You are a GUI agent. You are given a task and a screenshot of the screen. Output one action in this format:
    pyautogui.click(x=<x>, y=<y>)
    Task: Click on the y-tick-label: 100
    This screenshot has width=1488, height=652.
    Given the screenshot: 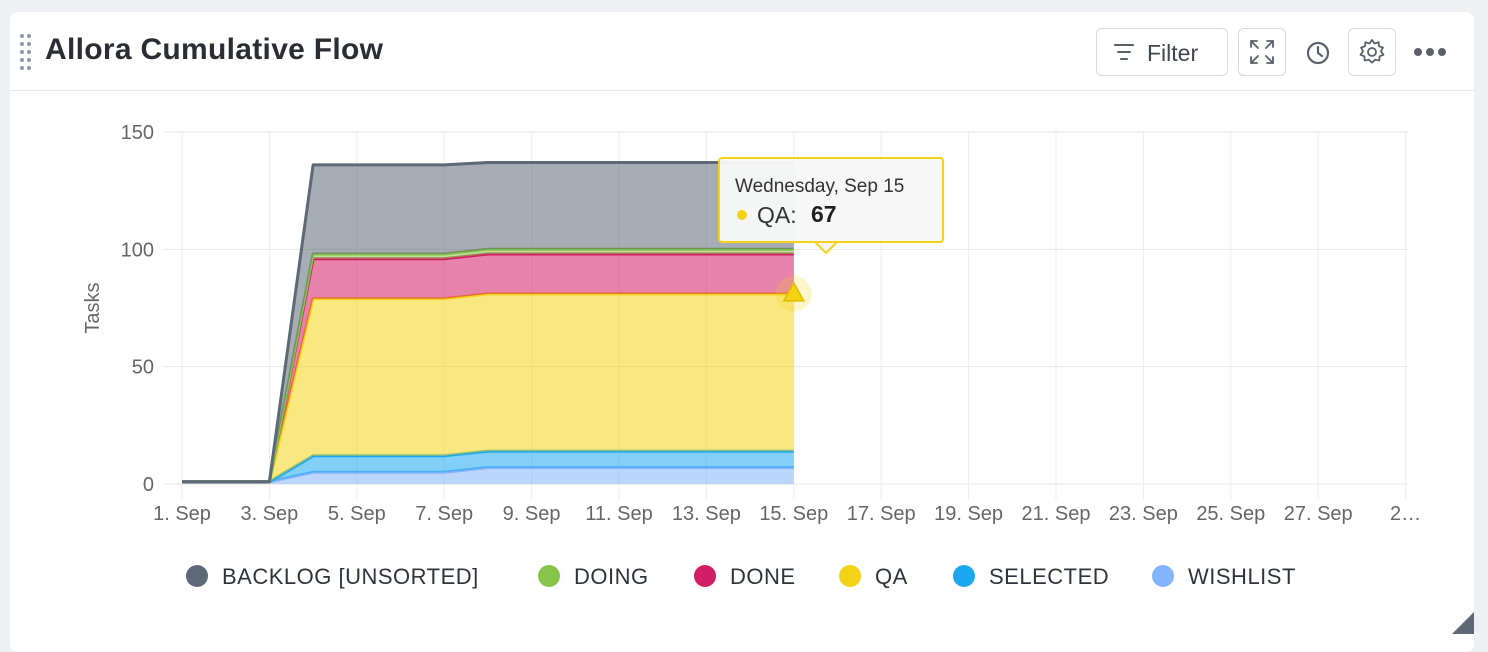 What is the action you would take?
    pyautogui.click(x=137, y=250)
    